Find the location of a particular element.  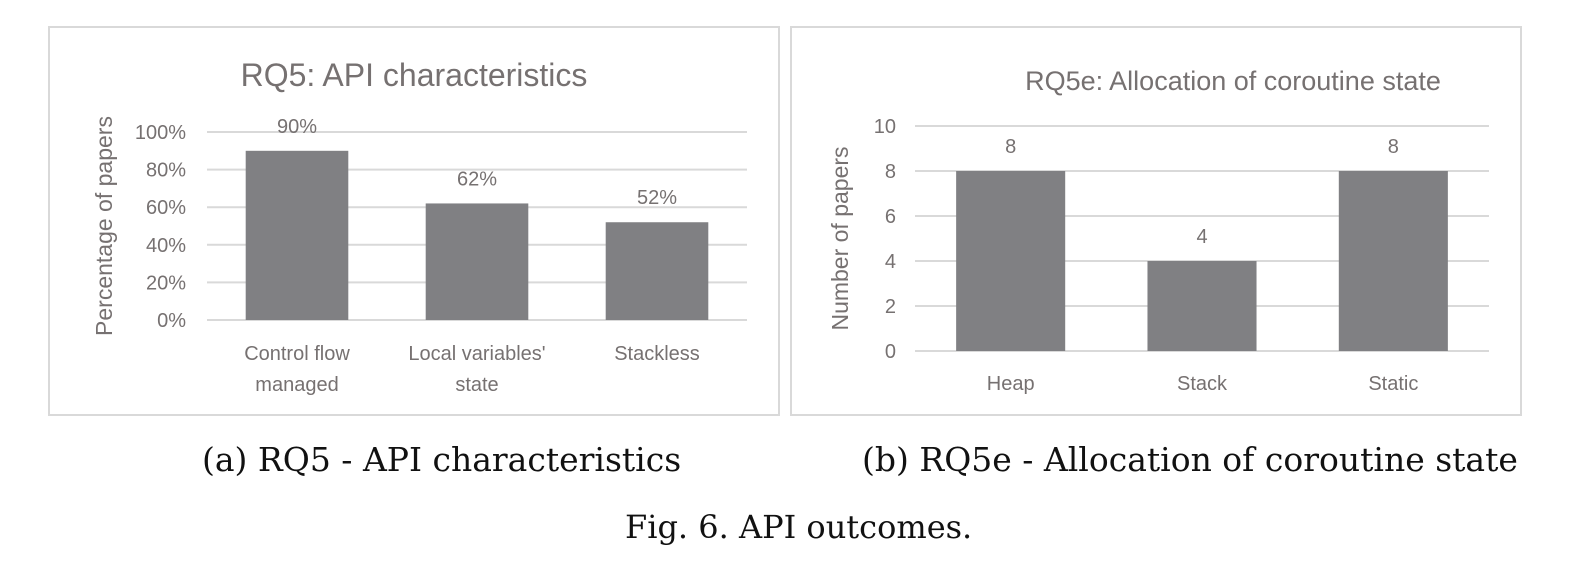

figure-caption: Fig. 6. API outcomes. is located at coordinates (799, 527).